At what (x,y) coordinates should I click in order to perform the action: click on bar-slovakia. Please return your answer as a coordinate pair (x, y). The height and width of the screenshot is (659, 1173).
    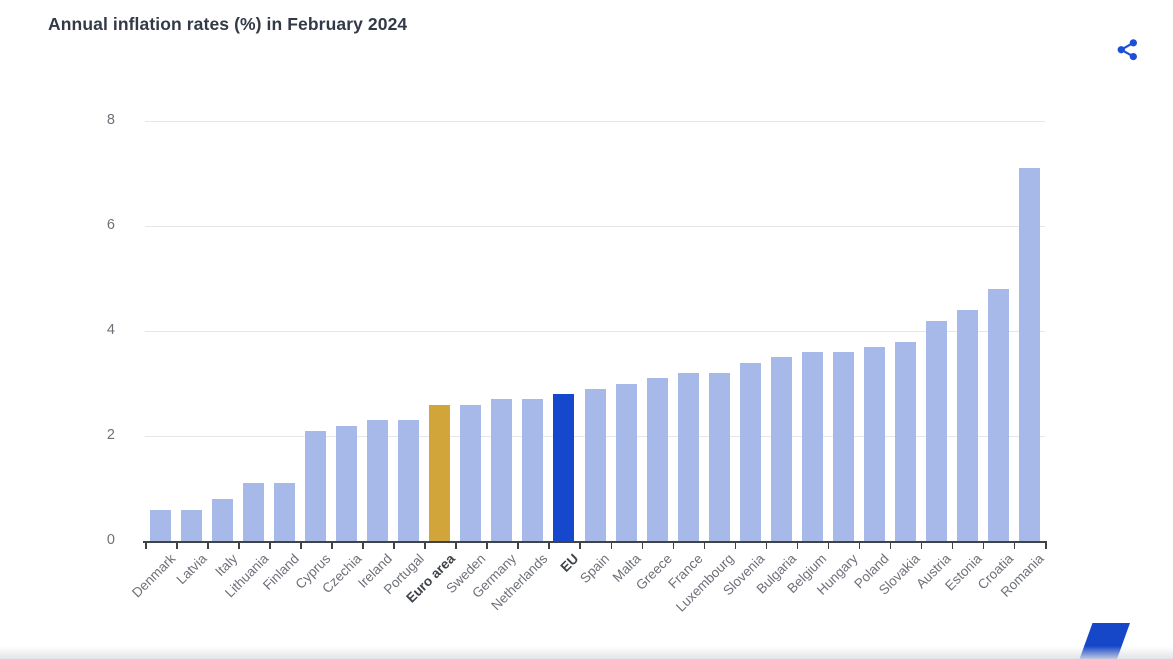
    Looking at the image, I should click on (905, 441).